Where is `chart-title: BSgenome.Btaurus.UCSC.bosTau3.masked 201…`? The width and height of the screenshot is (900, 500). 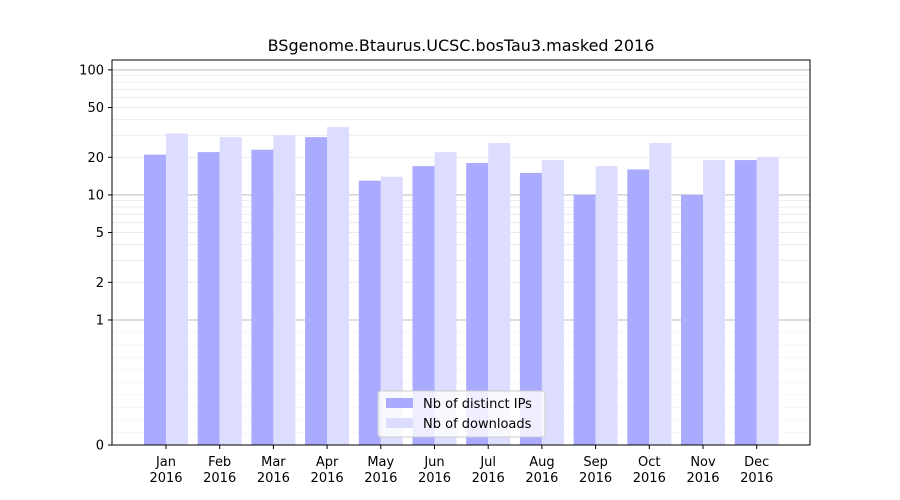
chart-title: BSgenome.Btaurus.UCSC.bosTau3.masked 201… is located at coordinates (461, 45).